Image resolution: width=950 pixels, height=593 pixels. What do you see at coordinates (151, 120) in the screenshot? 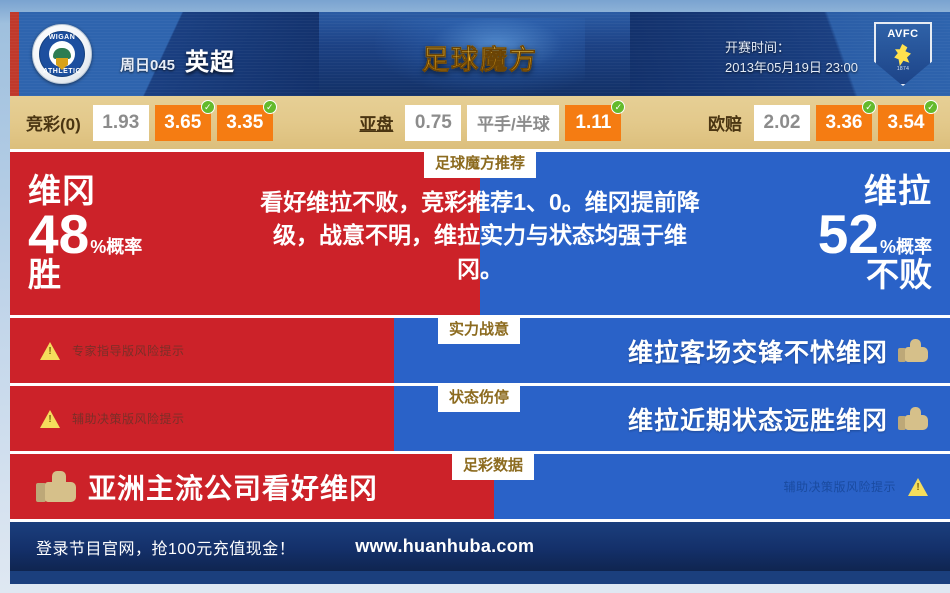
I see `odds-group-0: 竞彩(0) 1.93 3.65 ✓ 3.35 ✓` at bounding box center [151, 120].